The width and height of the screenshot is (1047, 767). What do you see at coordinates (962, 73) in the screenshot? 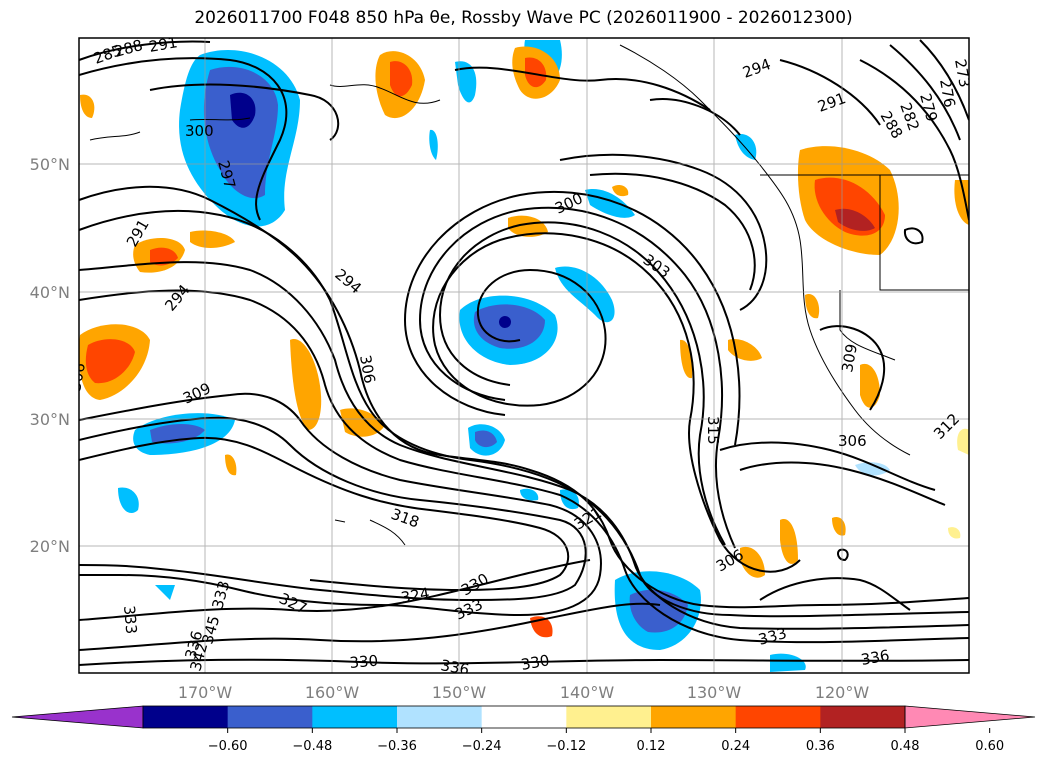
I see `contour-label: 273` at bounding box center [962, 73].